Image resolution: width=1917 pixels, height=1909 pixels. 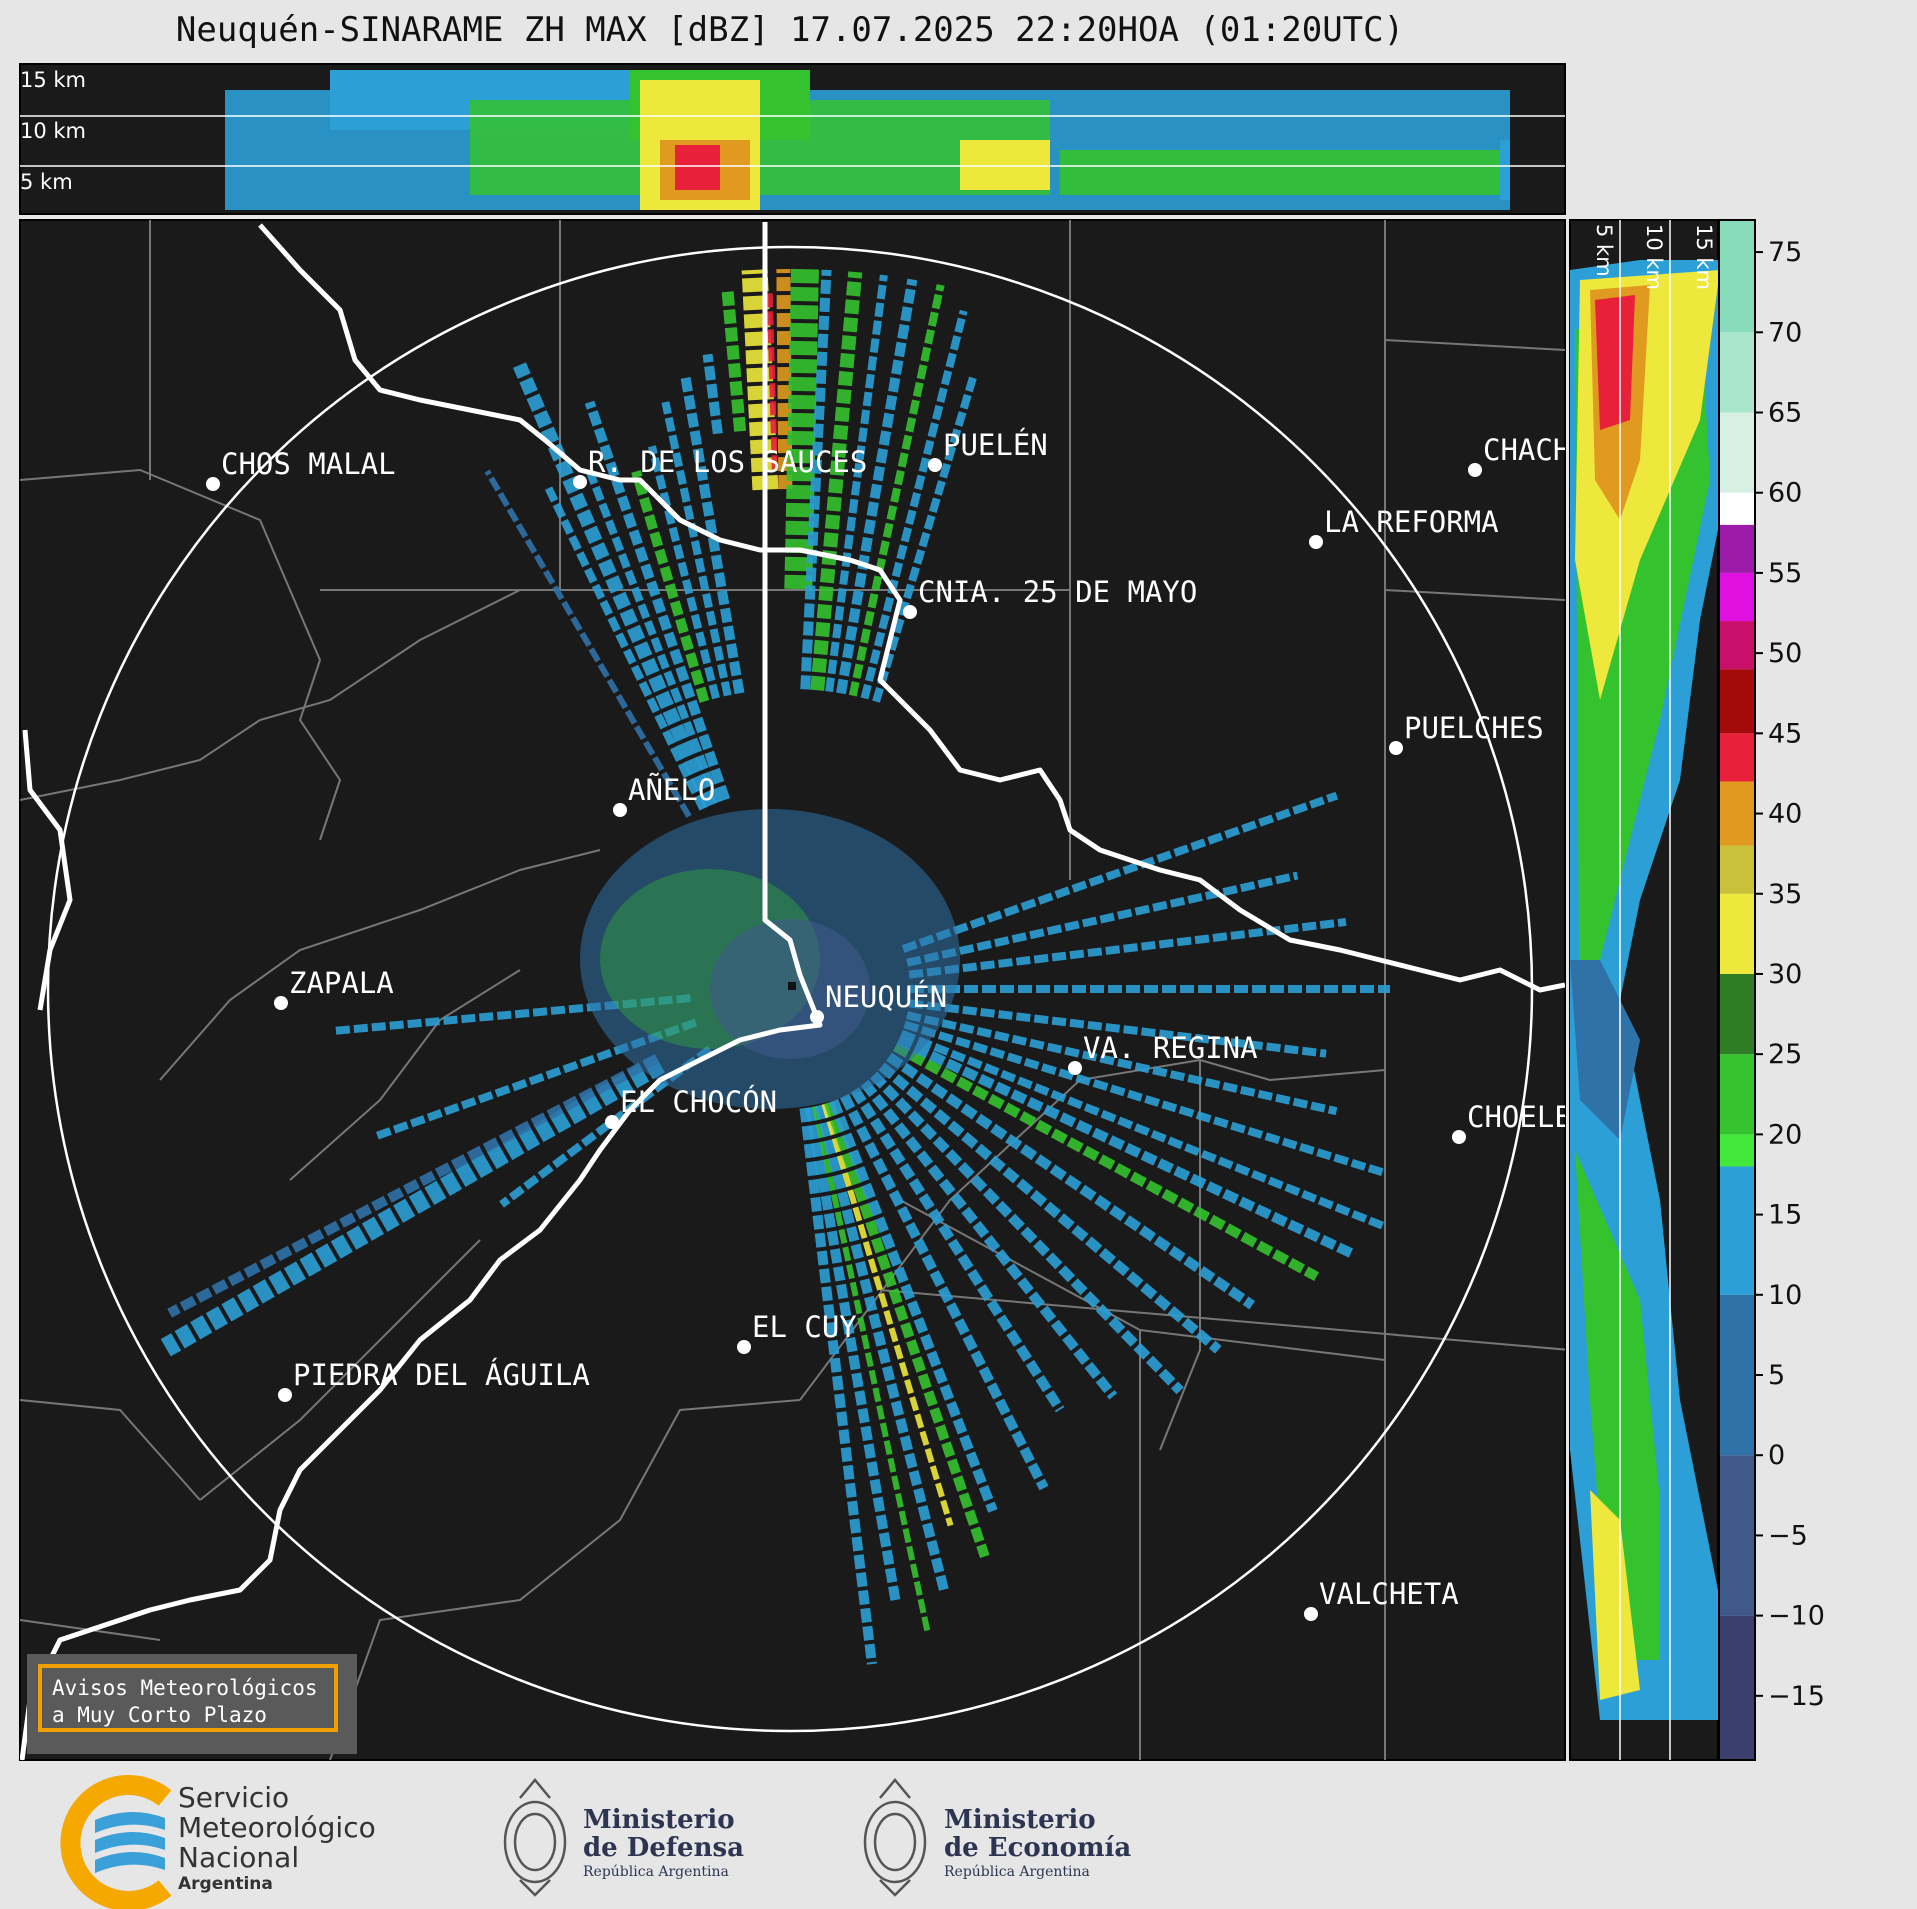 What do you see at coordinates (1474, 728) in the screenshot?
I see `city-label: PUELCHES` at bounding box center [1474, 728].